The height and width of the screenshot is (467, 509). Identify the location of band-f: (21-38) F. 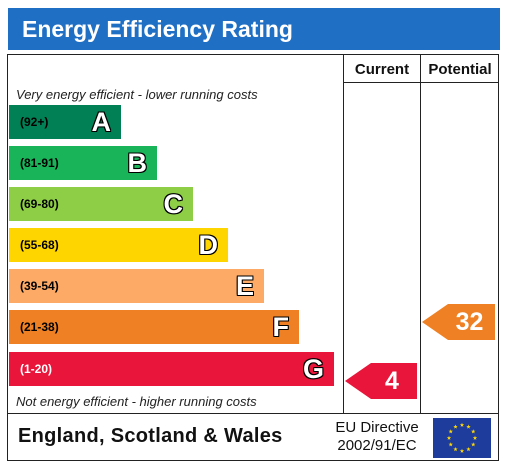
(154, 327).